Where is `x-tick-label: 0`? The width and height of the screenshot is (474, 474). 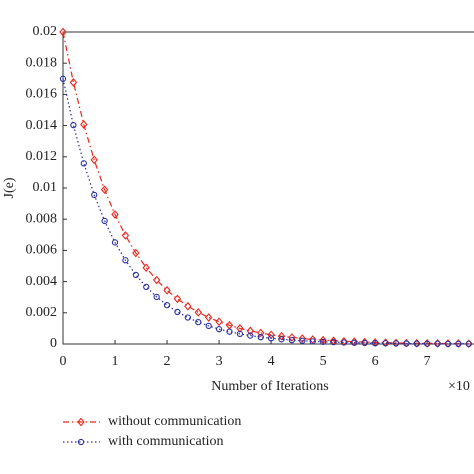
x-tick-label: 0 is located at coordinates (63, 361).